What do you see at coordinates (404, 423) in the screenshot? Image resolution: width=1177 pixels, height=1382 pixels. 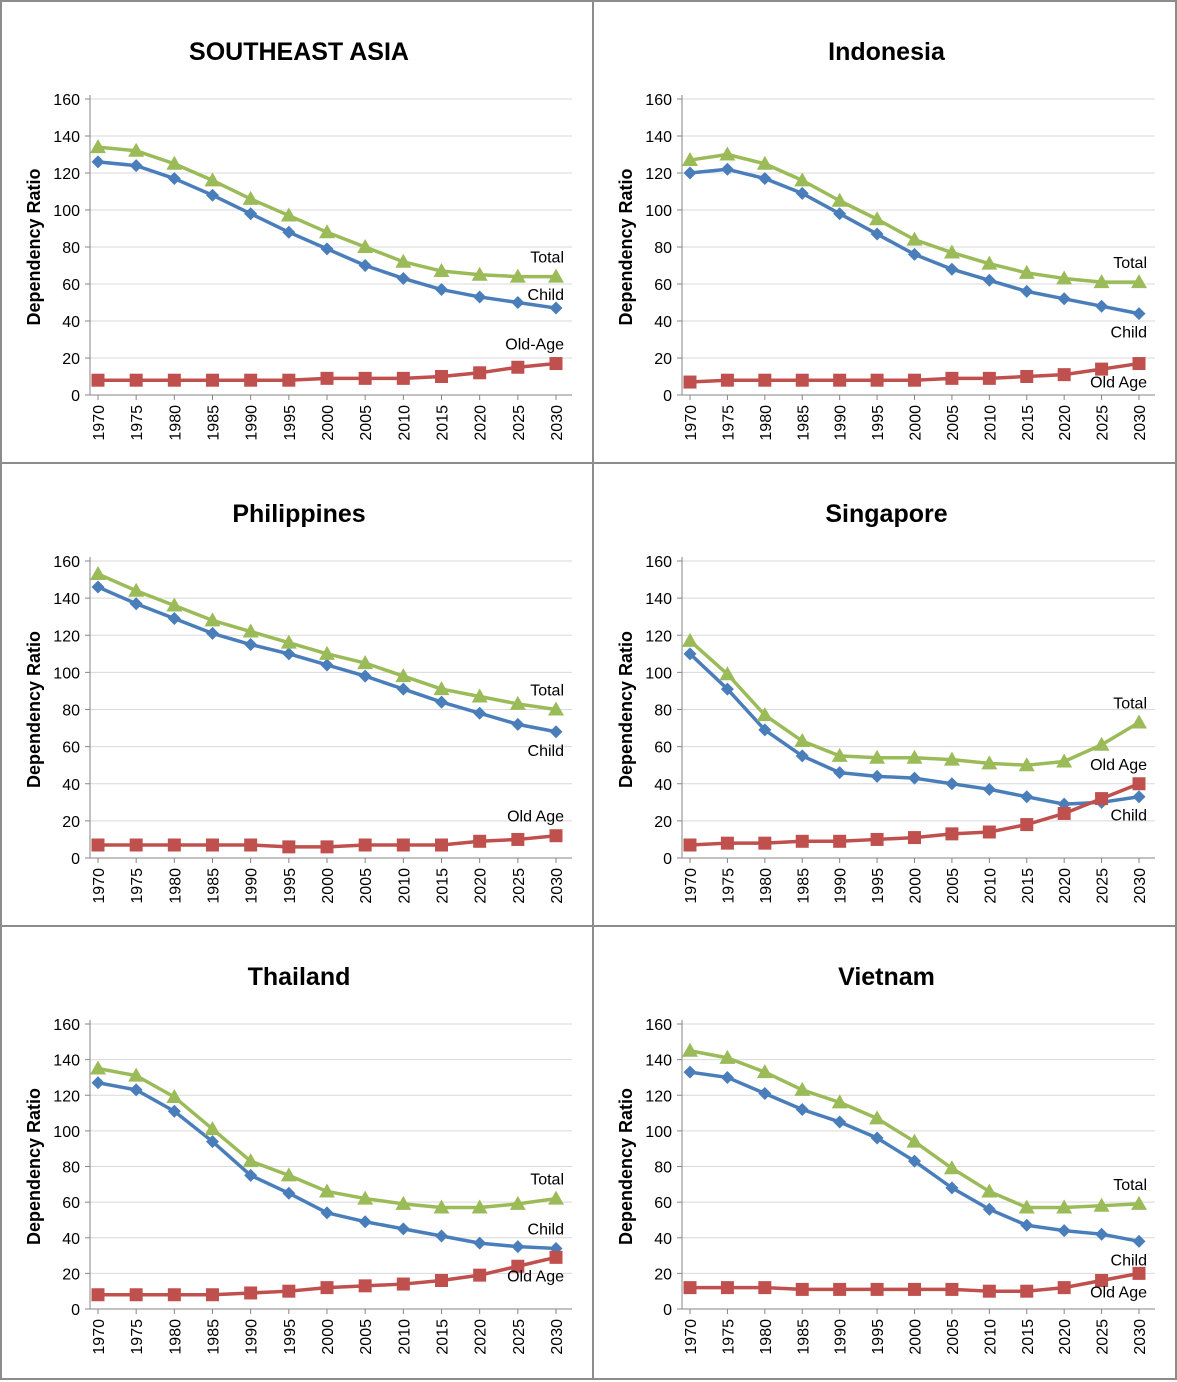 I see `x-tick-label: 2010` at bounding box center [404, 423].